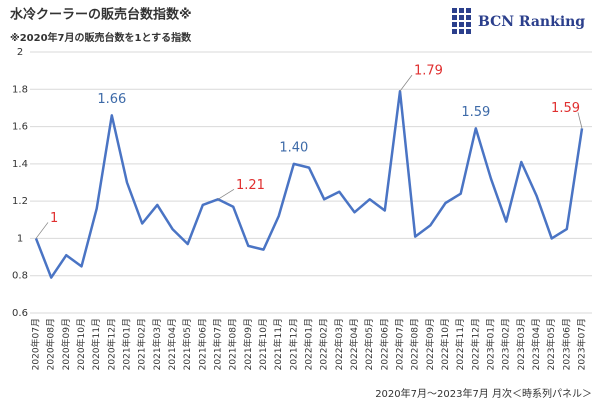 Image resolution: width=600 pixels, height=405 pixels. Describe the element at coordinates (96, 344) in the screenshot. I see `x-tick-label: 2020年11月` at that location.